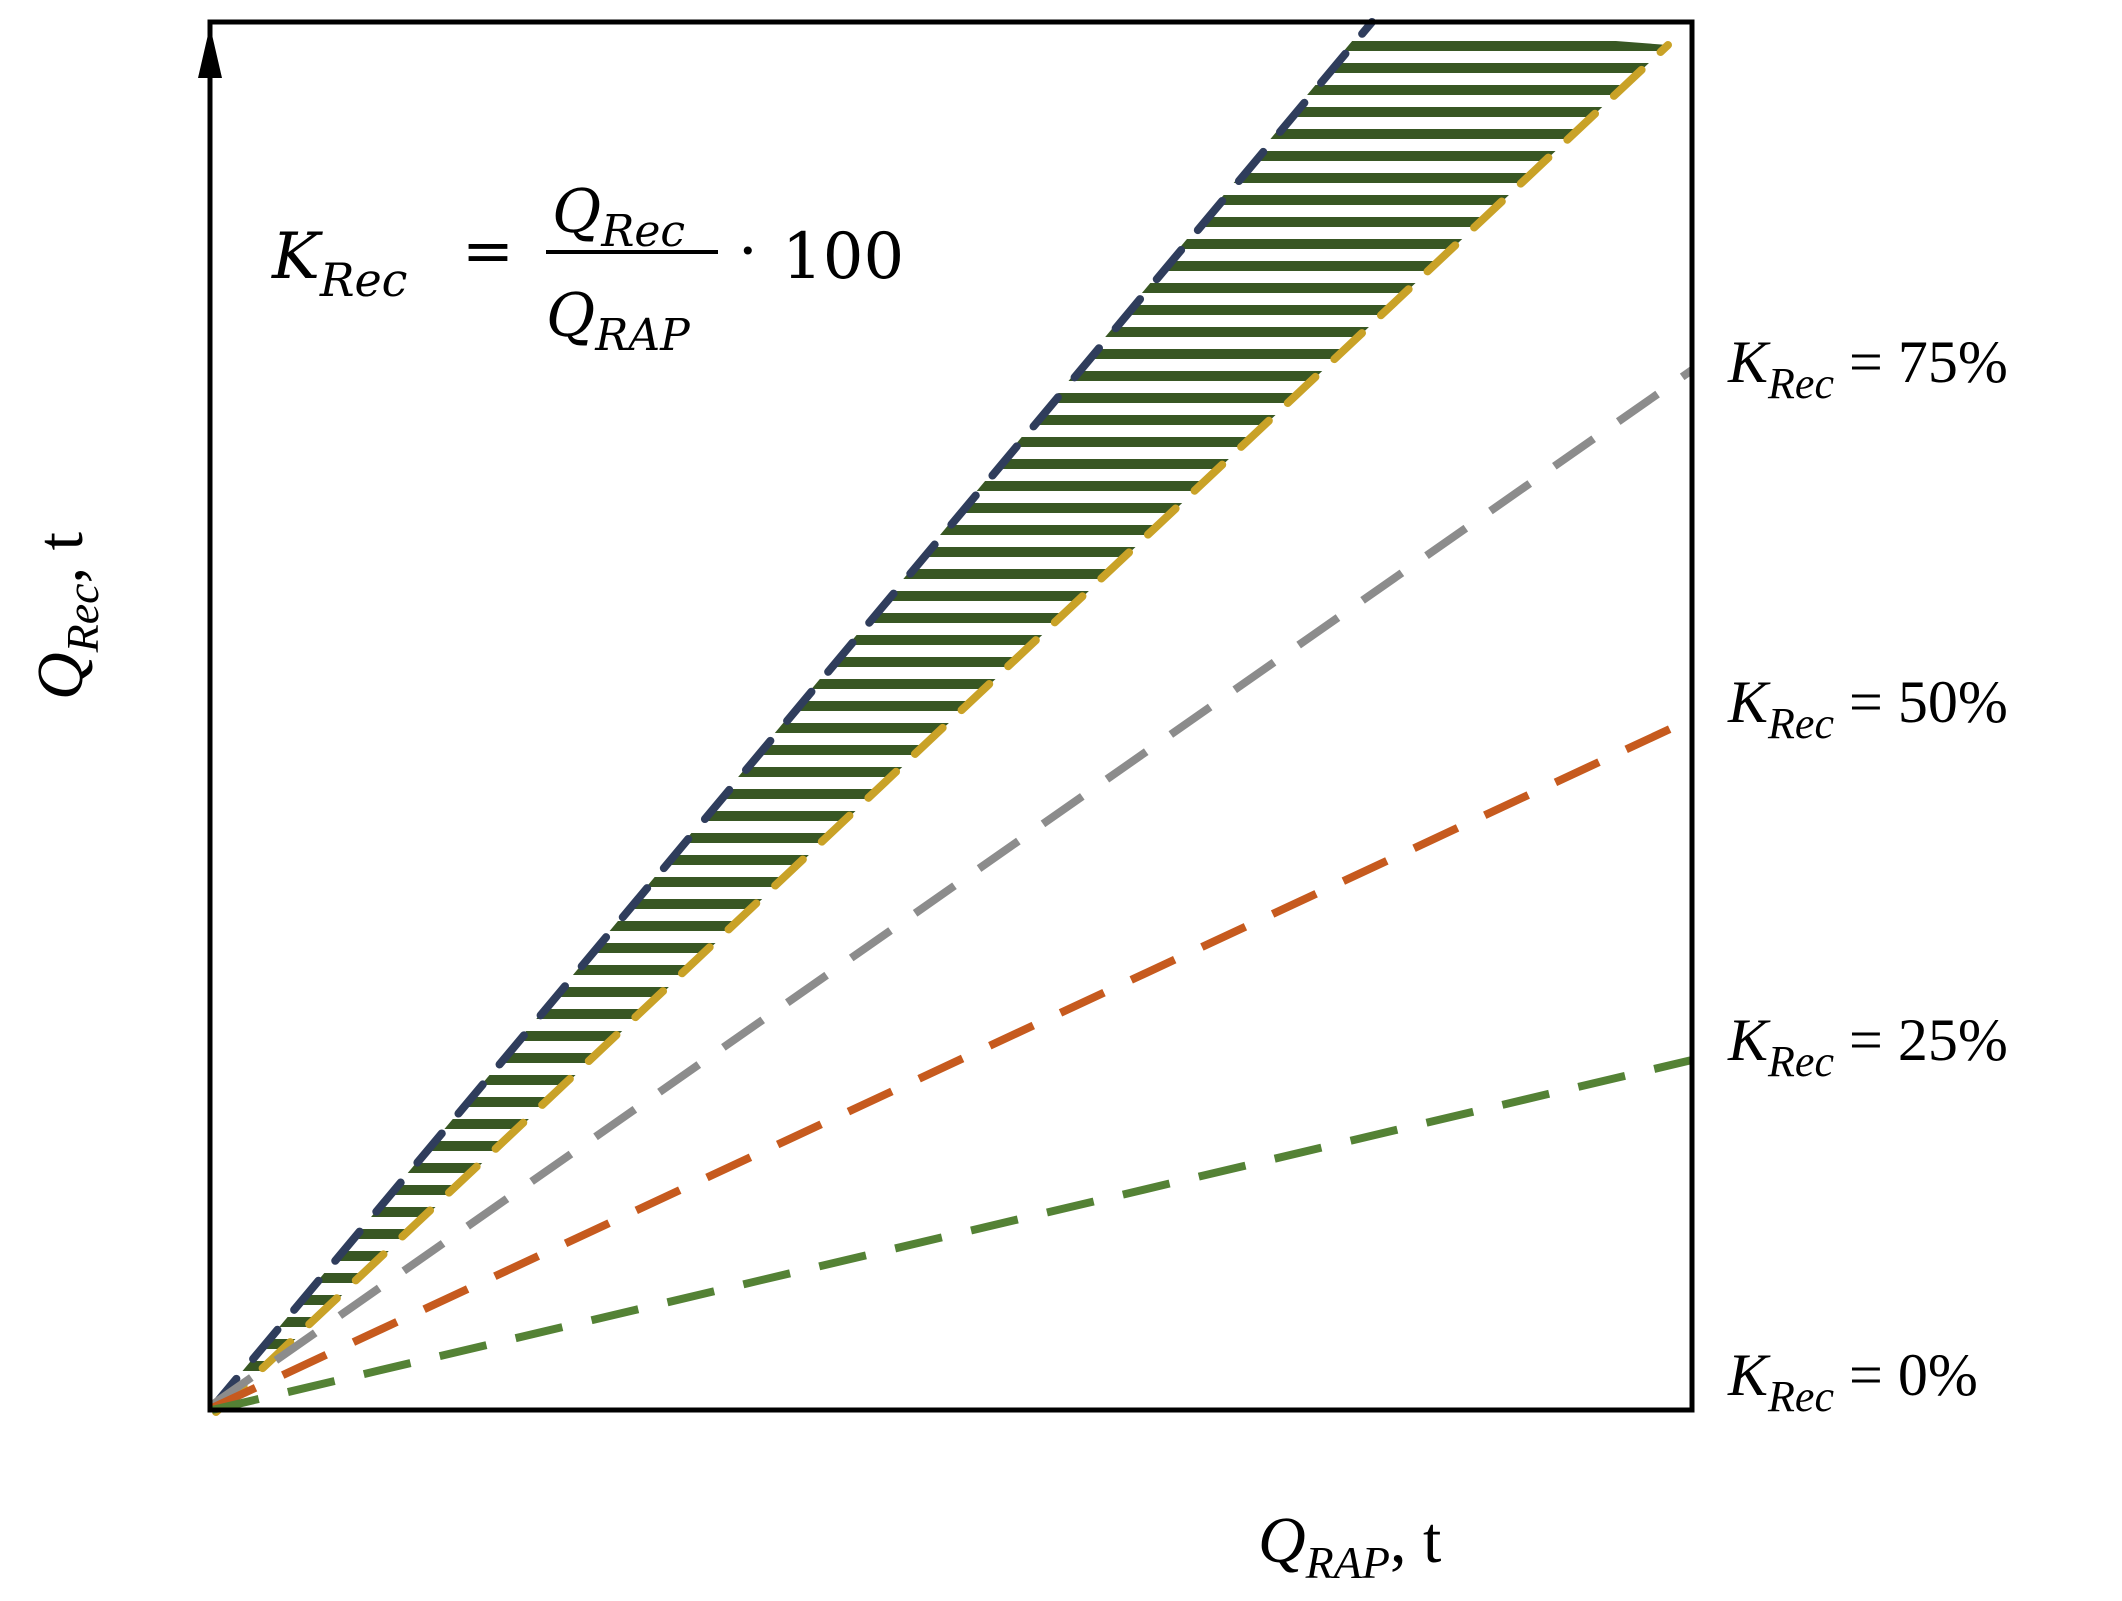 This screenshot has height=1601, width=2122. Describe the element at coordinates (642, 231) in the screenshot. I see `formula-numerator-subscript: Rec` at that location.